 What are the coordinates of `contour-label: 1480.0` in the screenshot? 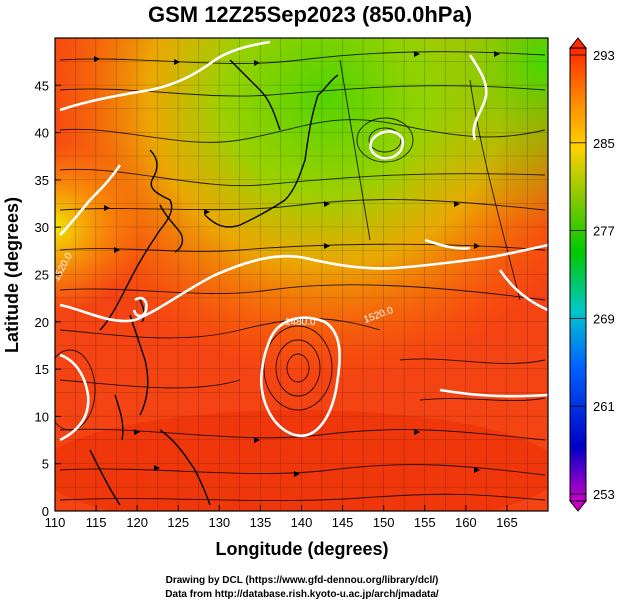 It's located at (300, 322).